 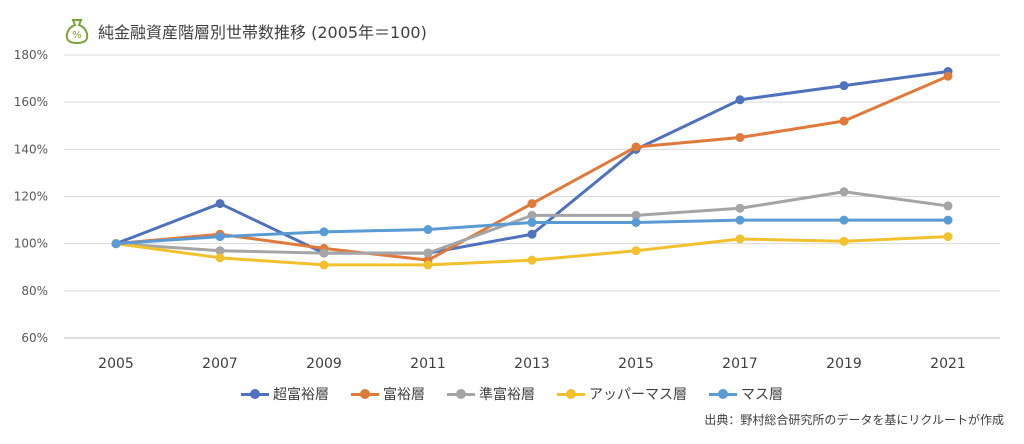 I want to click on legend-label: 準富裕層, so click(x=507, y=395).